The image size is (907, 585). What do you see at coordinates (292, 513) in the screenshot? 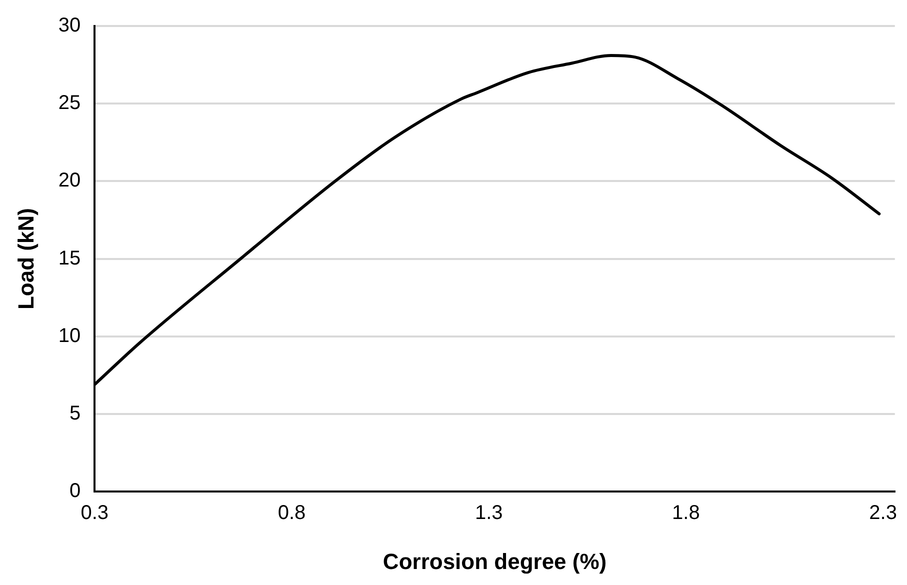
I see `x-tick-label: 0.8` at bounding box center [292, 513].